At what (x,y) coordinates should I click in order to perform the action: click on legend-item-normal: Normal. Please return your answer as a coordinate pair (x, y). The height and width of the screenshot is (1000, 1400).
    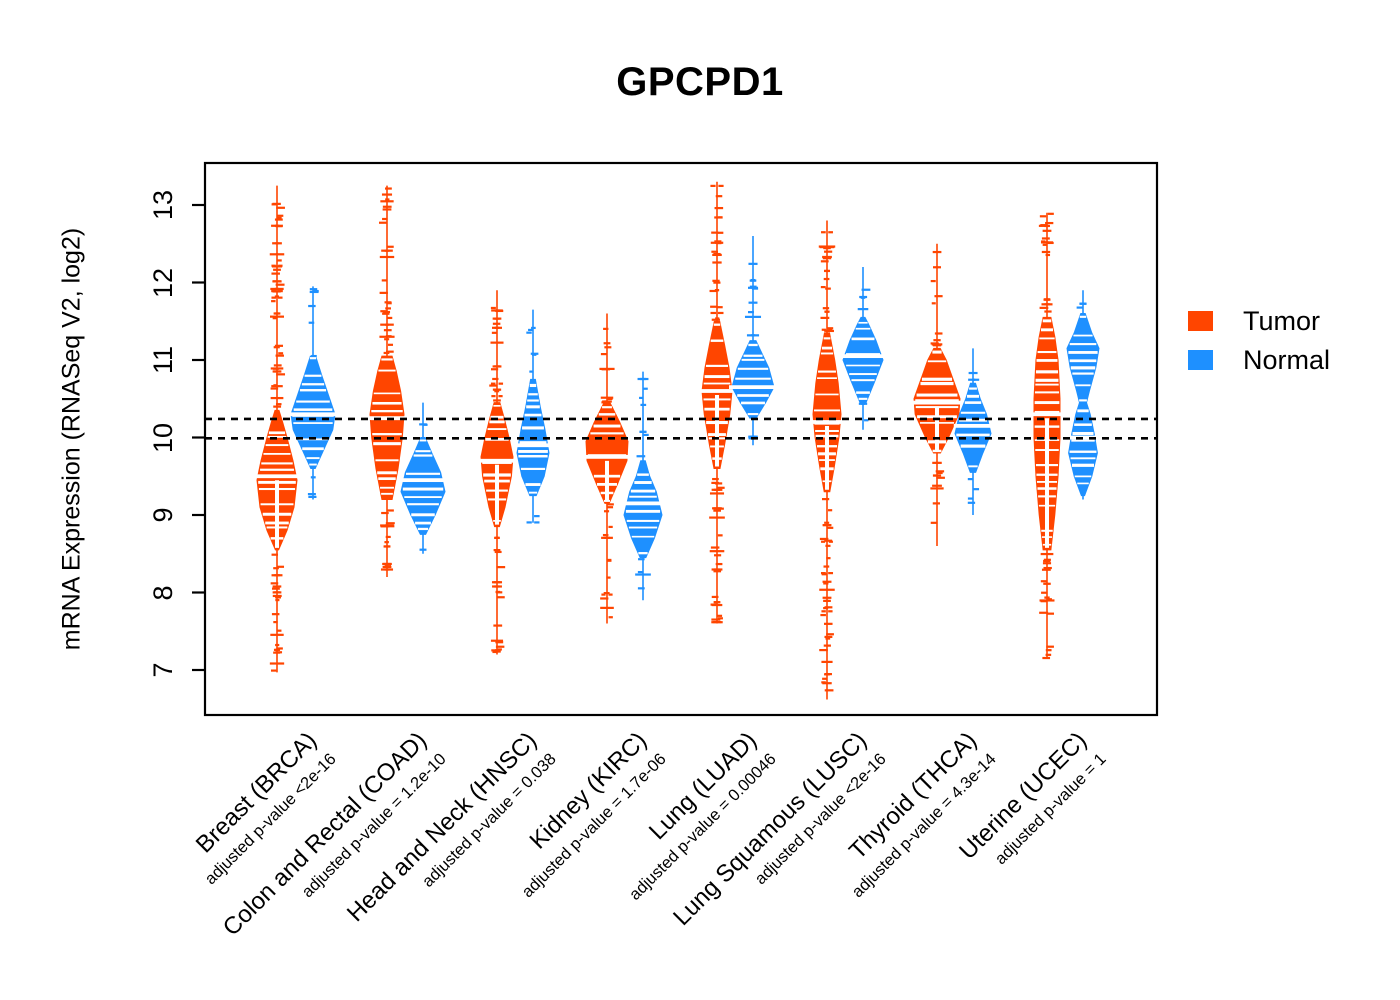
    Looking at the image, I should click on (1259, 359).